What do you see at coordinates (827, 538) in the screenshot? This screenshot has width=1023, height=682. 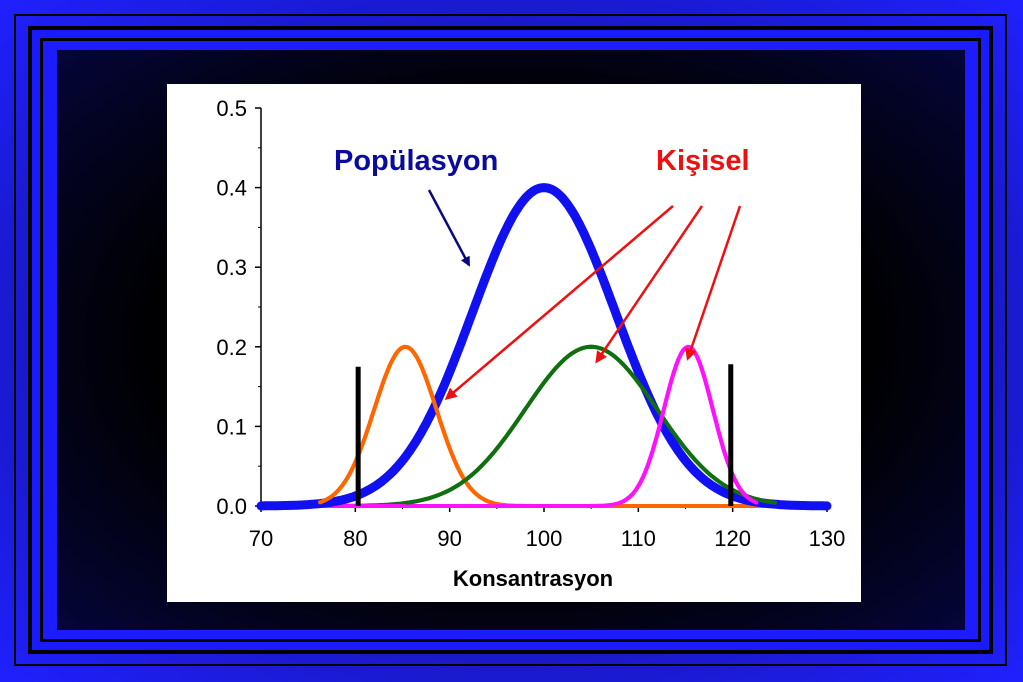 I see `x-tick-label: 130` at bounding box center [827, 538].